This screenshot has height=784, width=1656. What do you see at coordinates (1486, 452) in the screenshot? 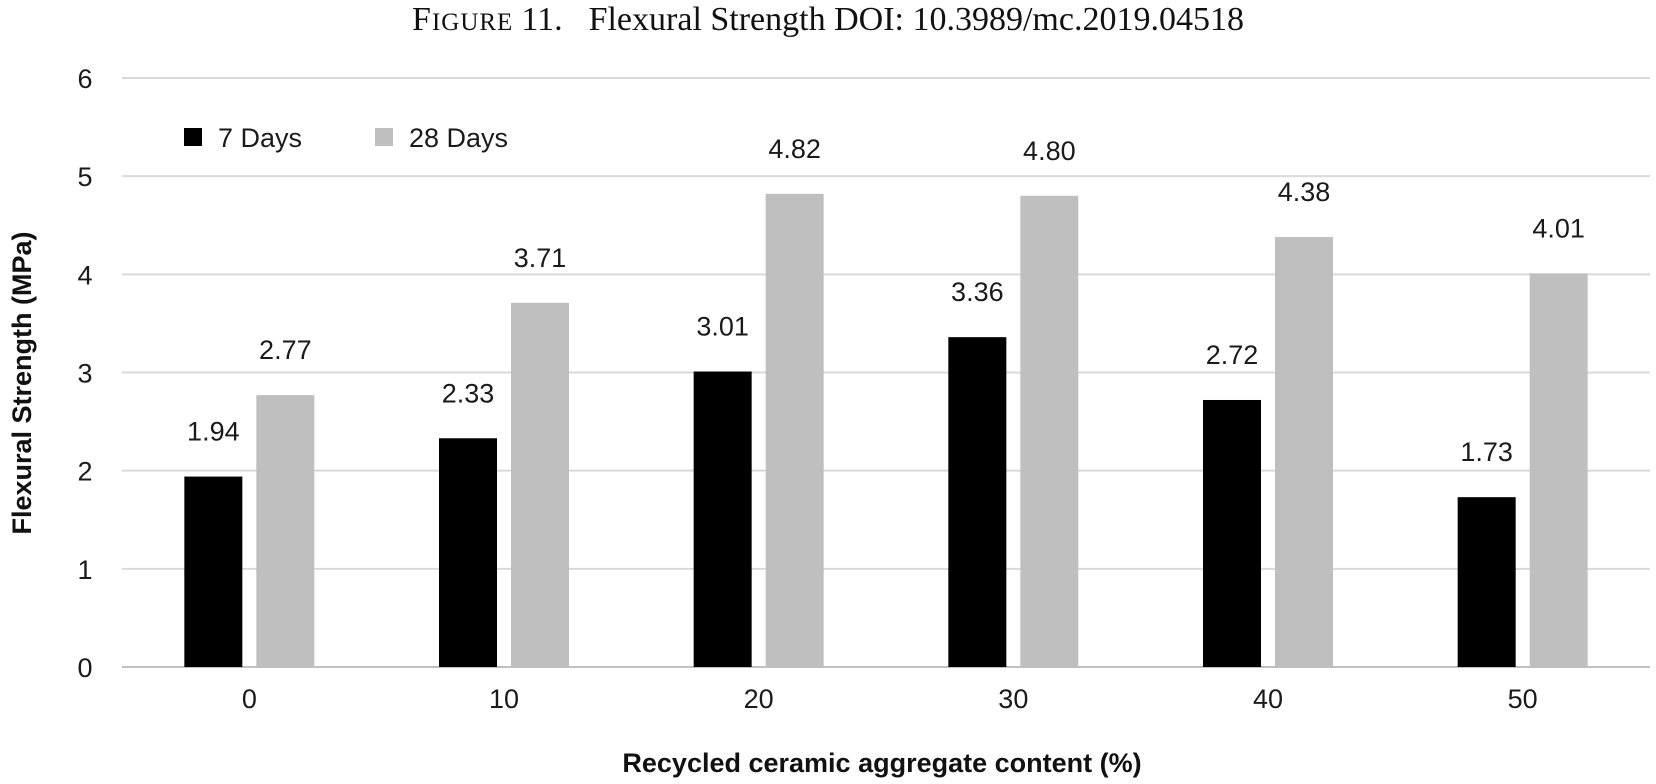
I see `data-label: 1.73` at bounding box center [1486, 452].